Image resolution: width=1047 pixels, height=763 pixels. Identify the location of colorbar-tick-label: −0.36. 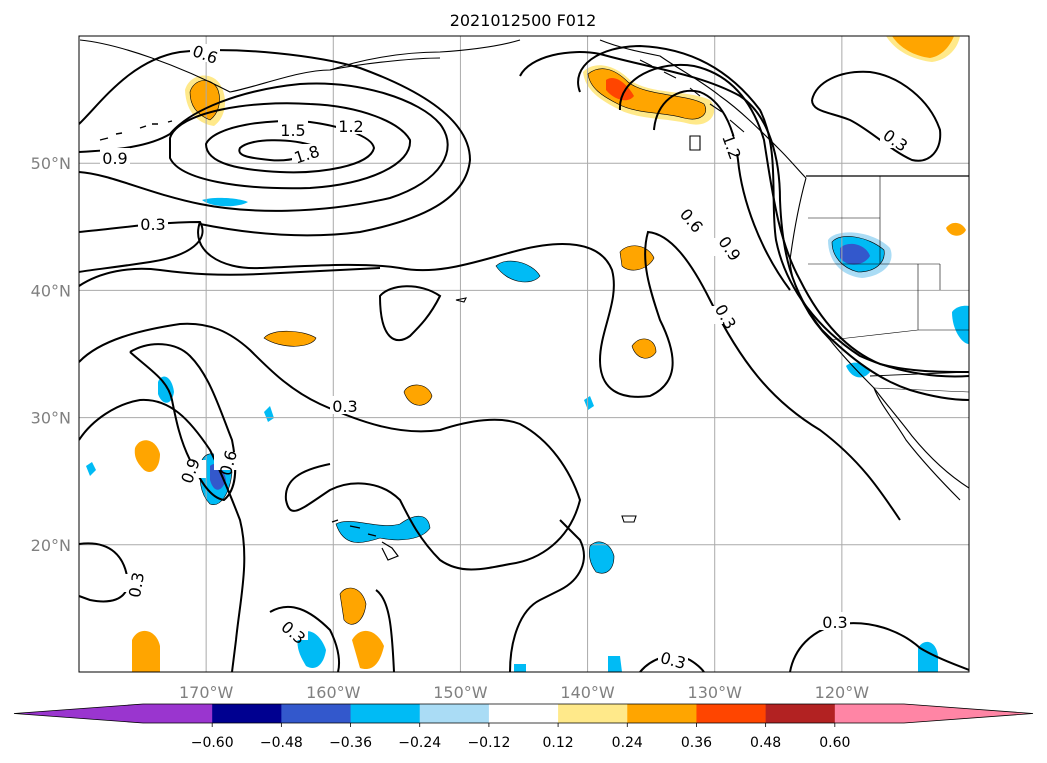
(350, 743).